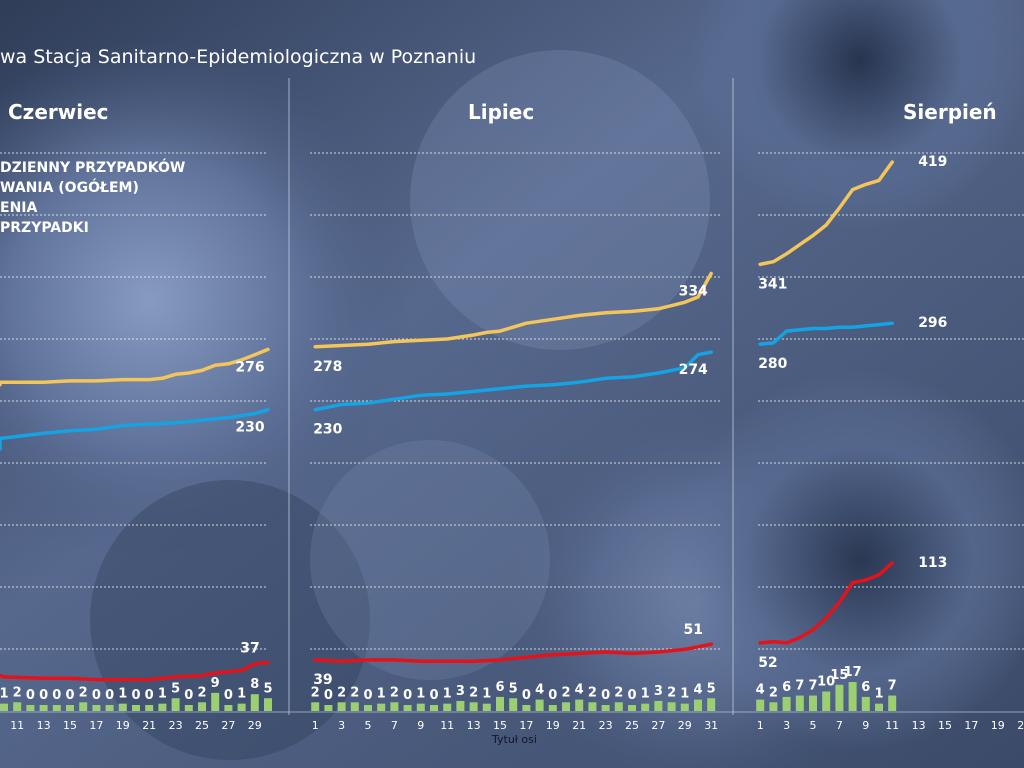 The image size is (1024, 768). Describe the element at coordinates (19, 208) in the screenshot. I see `legend-item-deaths: ENIA` at that location.